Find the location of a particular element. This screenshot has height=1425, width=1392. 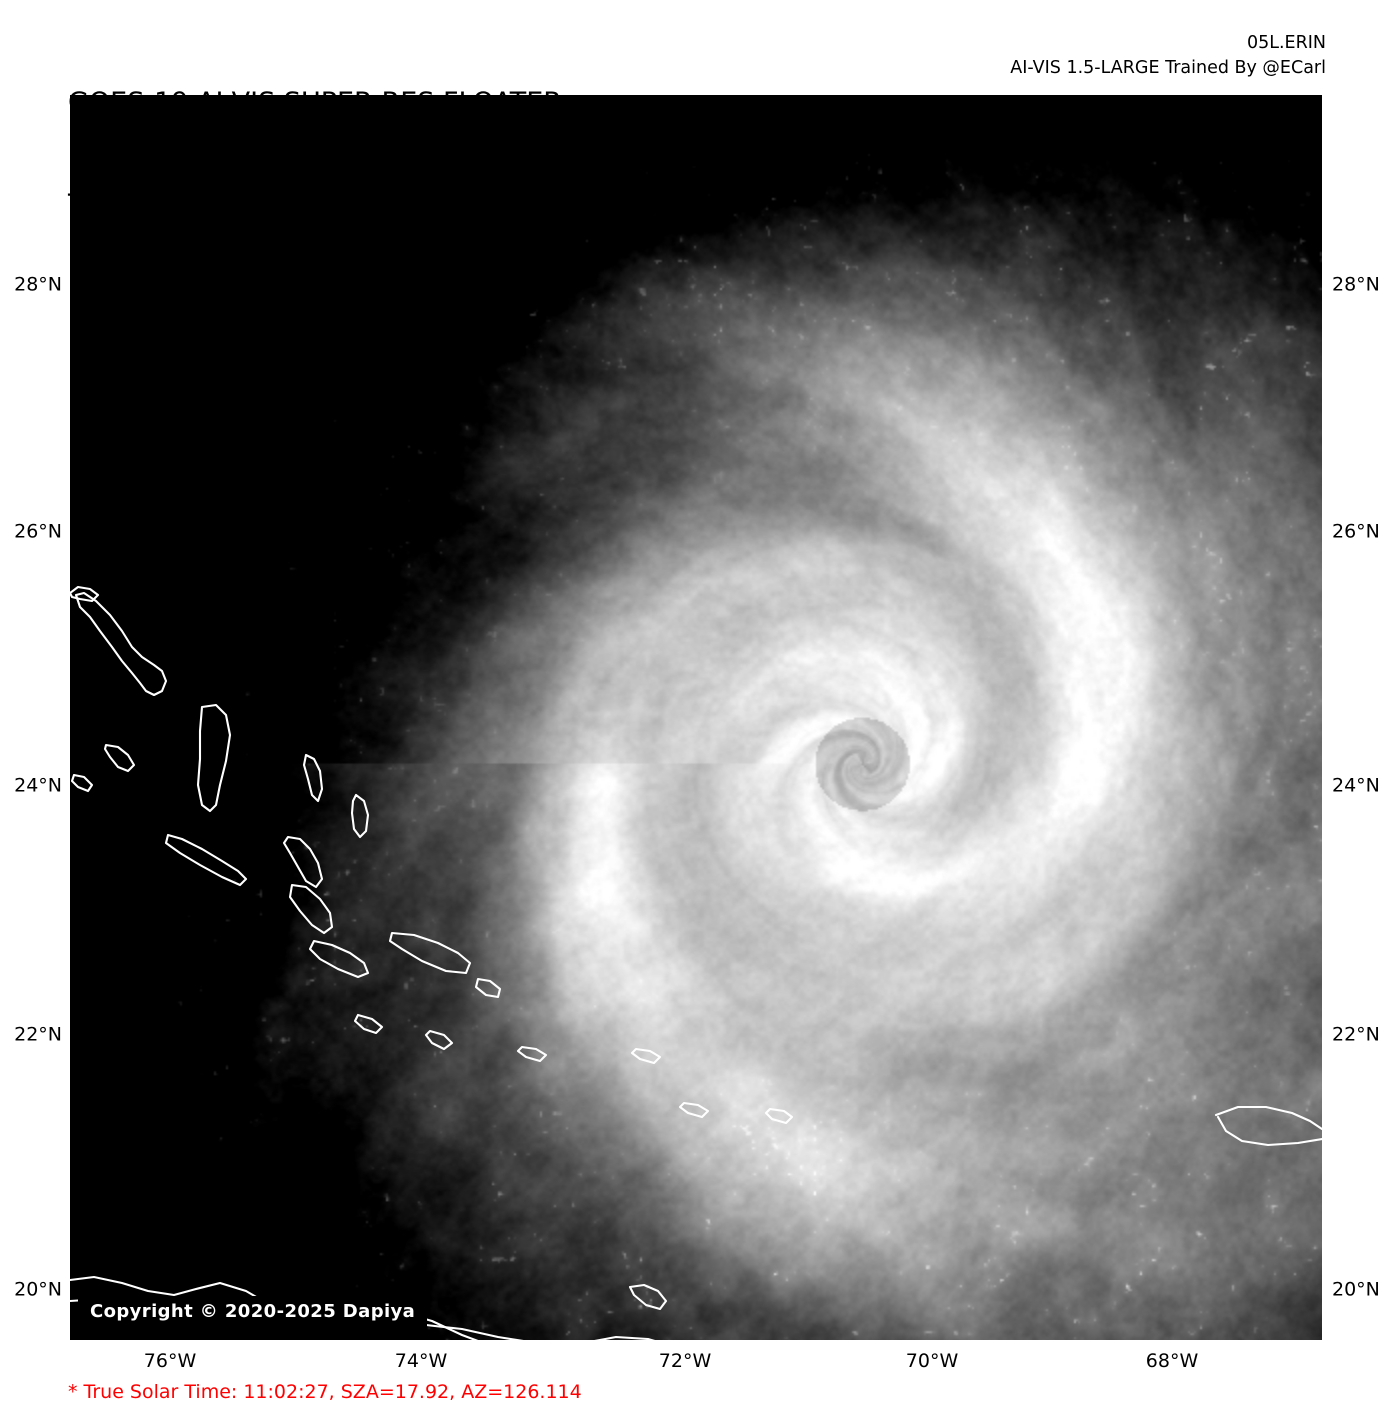

lat-tick-right-26n: 26°N is located at coordinates (1356, 531).